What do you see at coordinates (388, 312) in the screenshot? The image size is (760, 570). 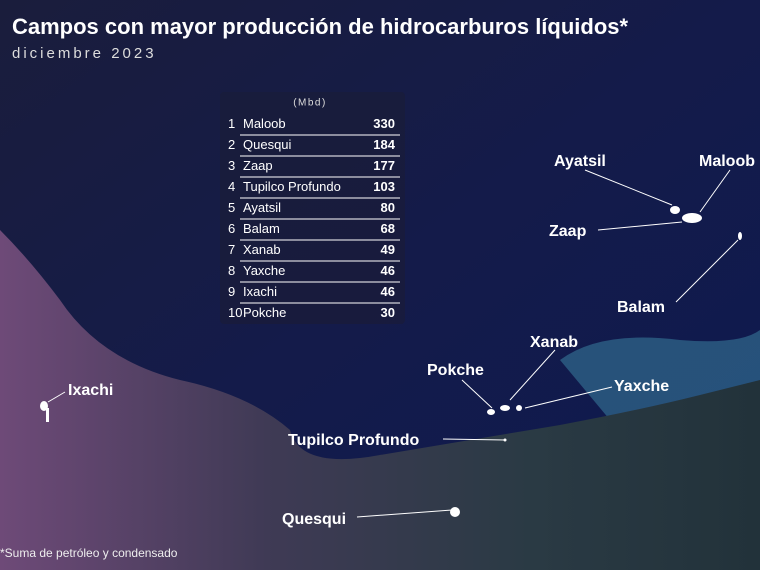 I see `production: 30` at bounding box center [388, 312].